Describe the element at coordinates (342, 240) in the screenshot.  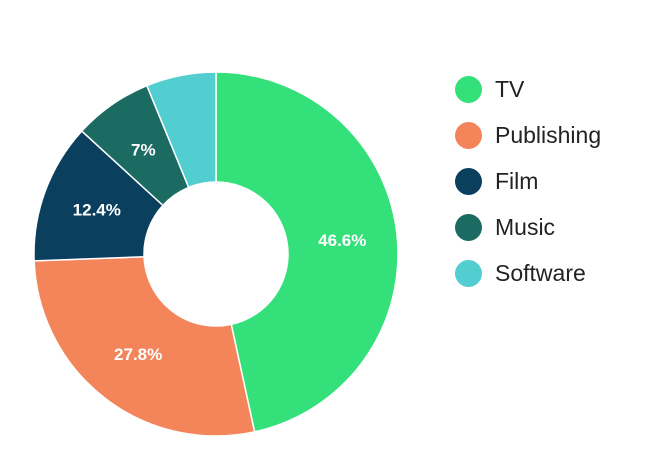
I see `data-label-tv: 46.6%` at that location.